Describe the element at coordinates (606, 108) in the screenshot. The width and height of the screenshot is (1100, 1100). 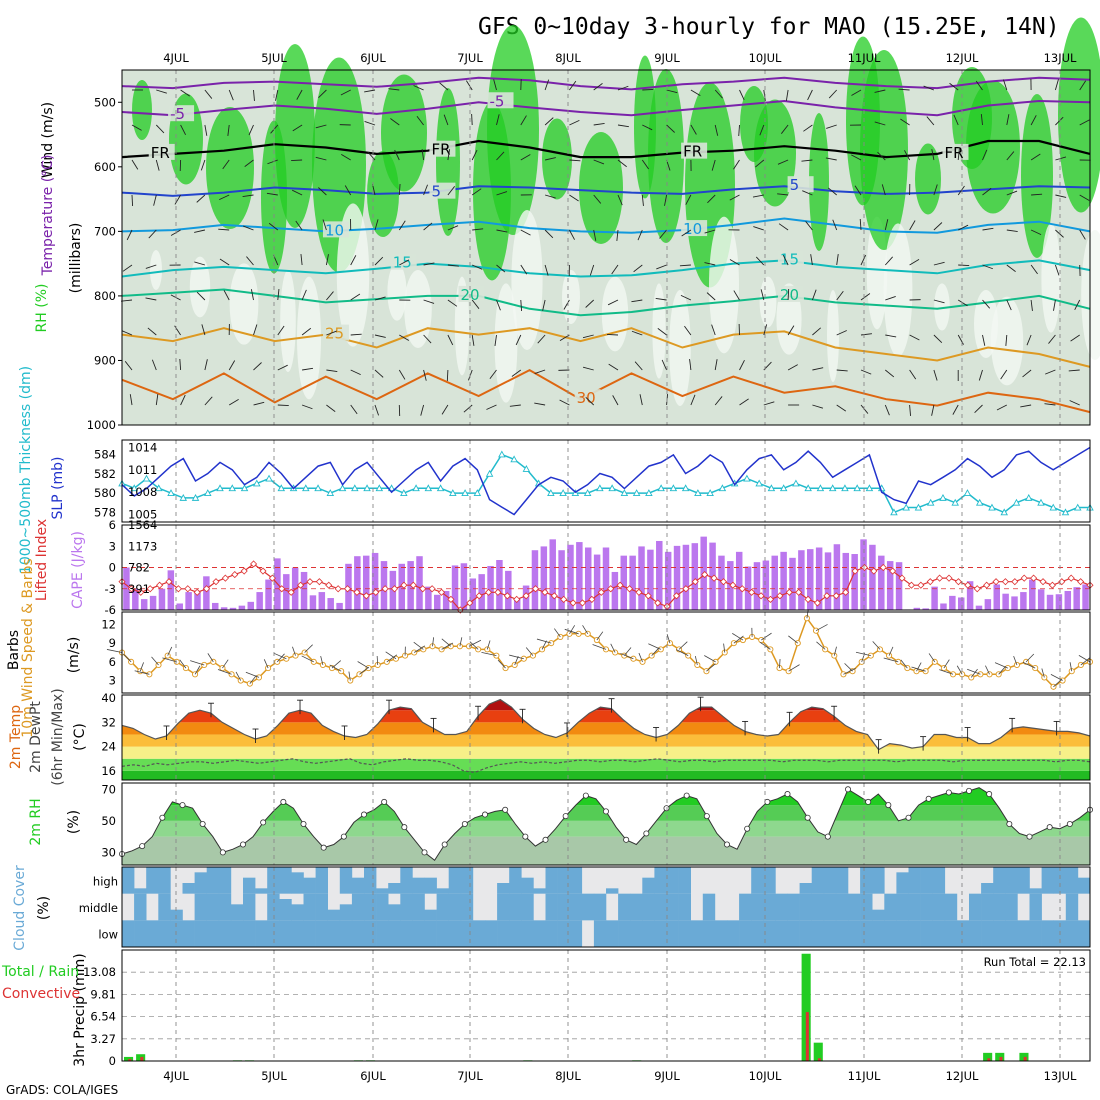
I see `contour-line-m5` at that location.